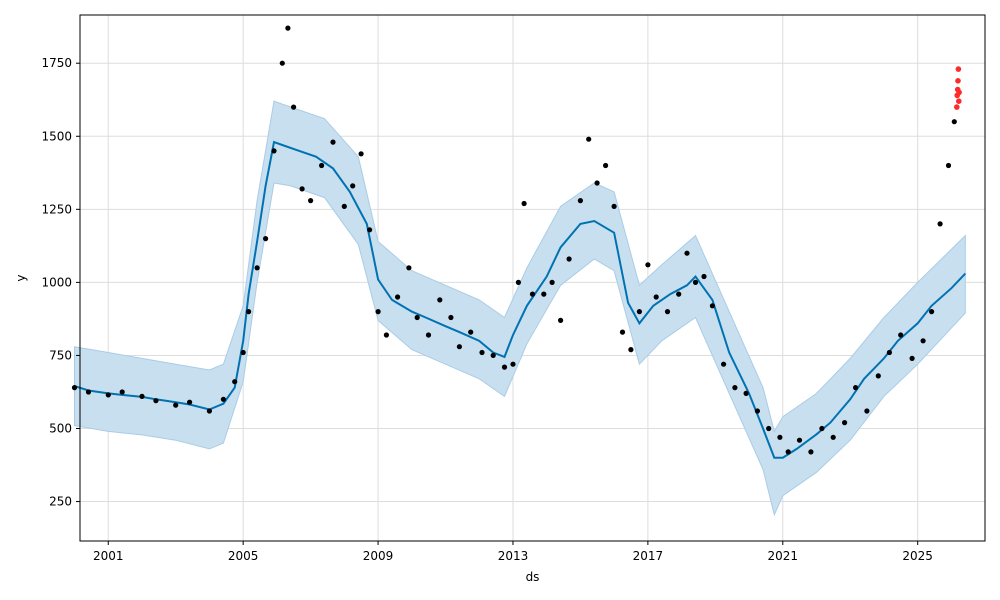 Image resolution: width=1000 pixels, height=600 pixels. Describe the element at coordinates (533, 577) in the screenshot. I see `x-axis-label: ds` at that location.